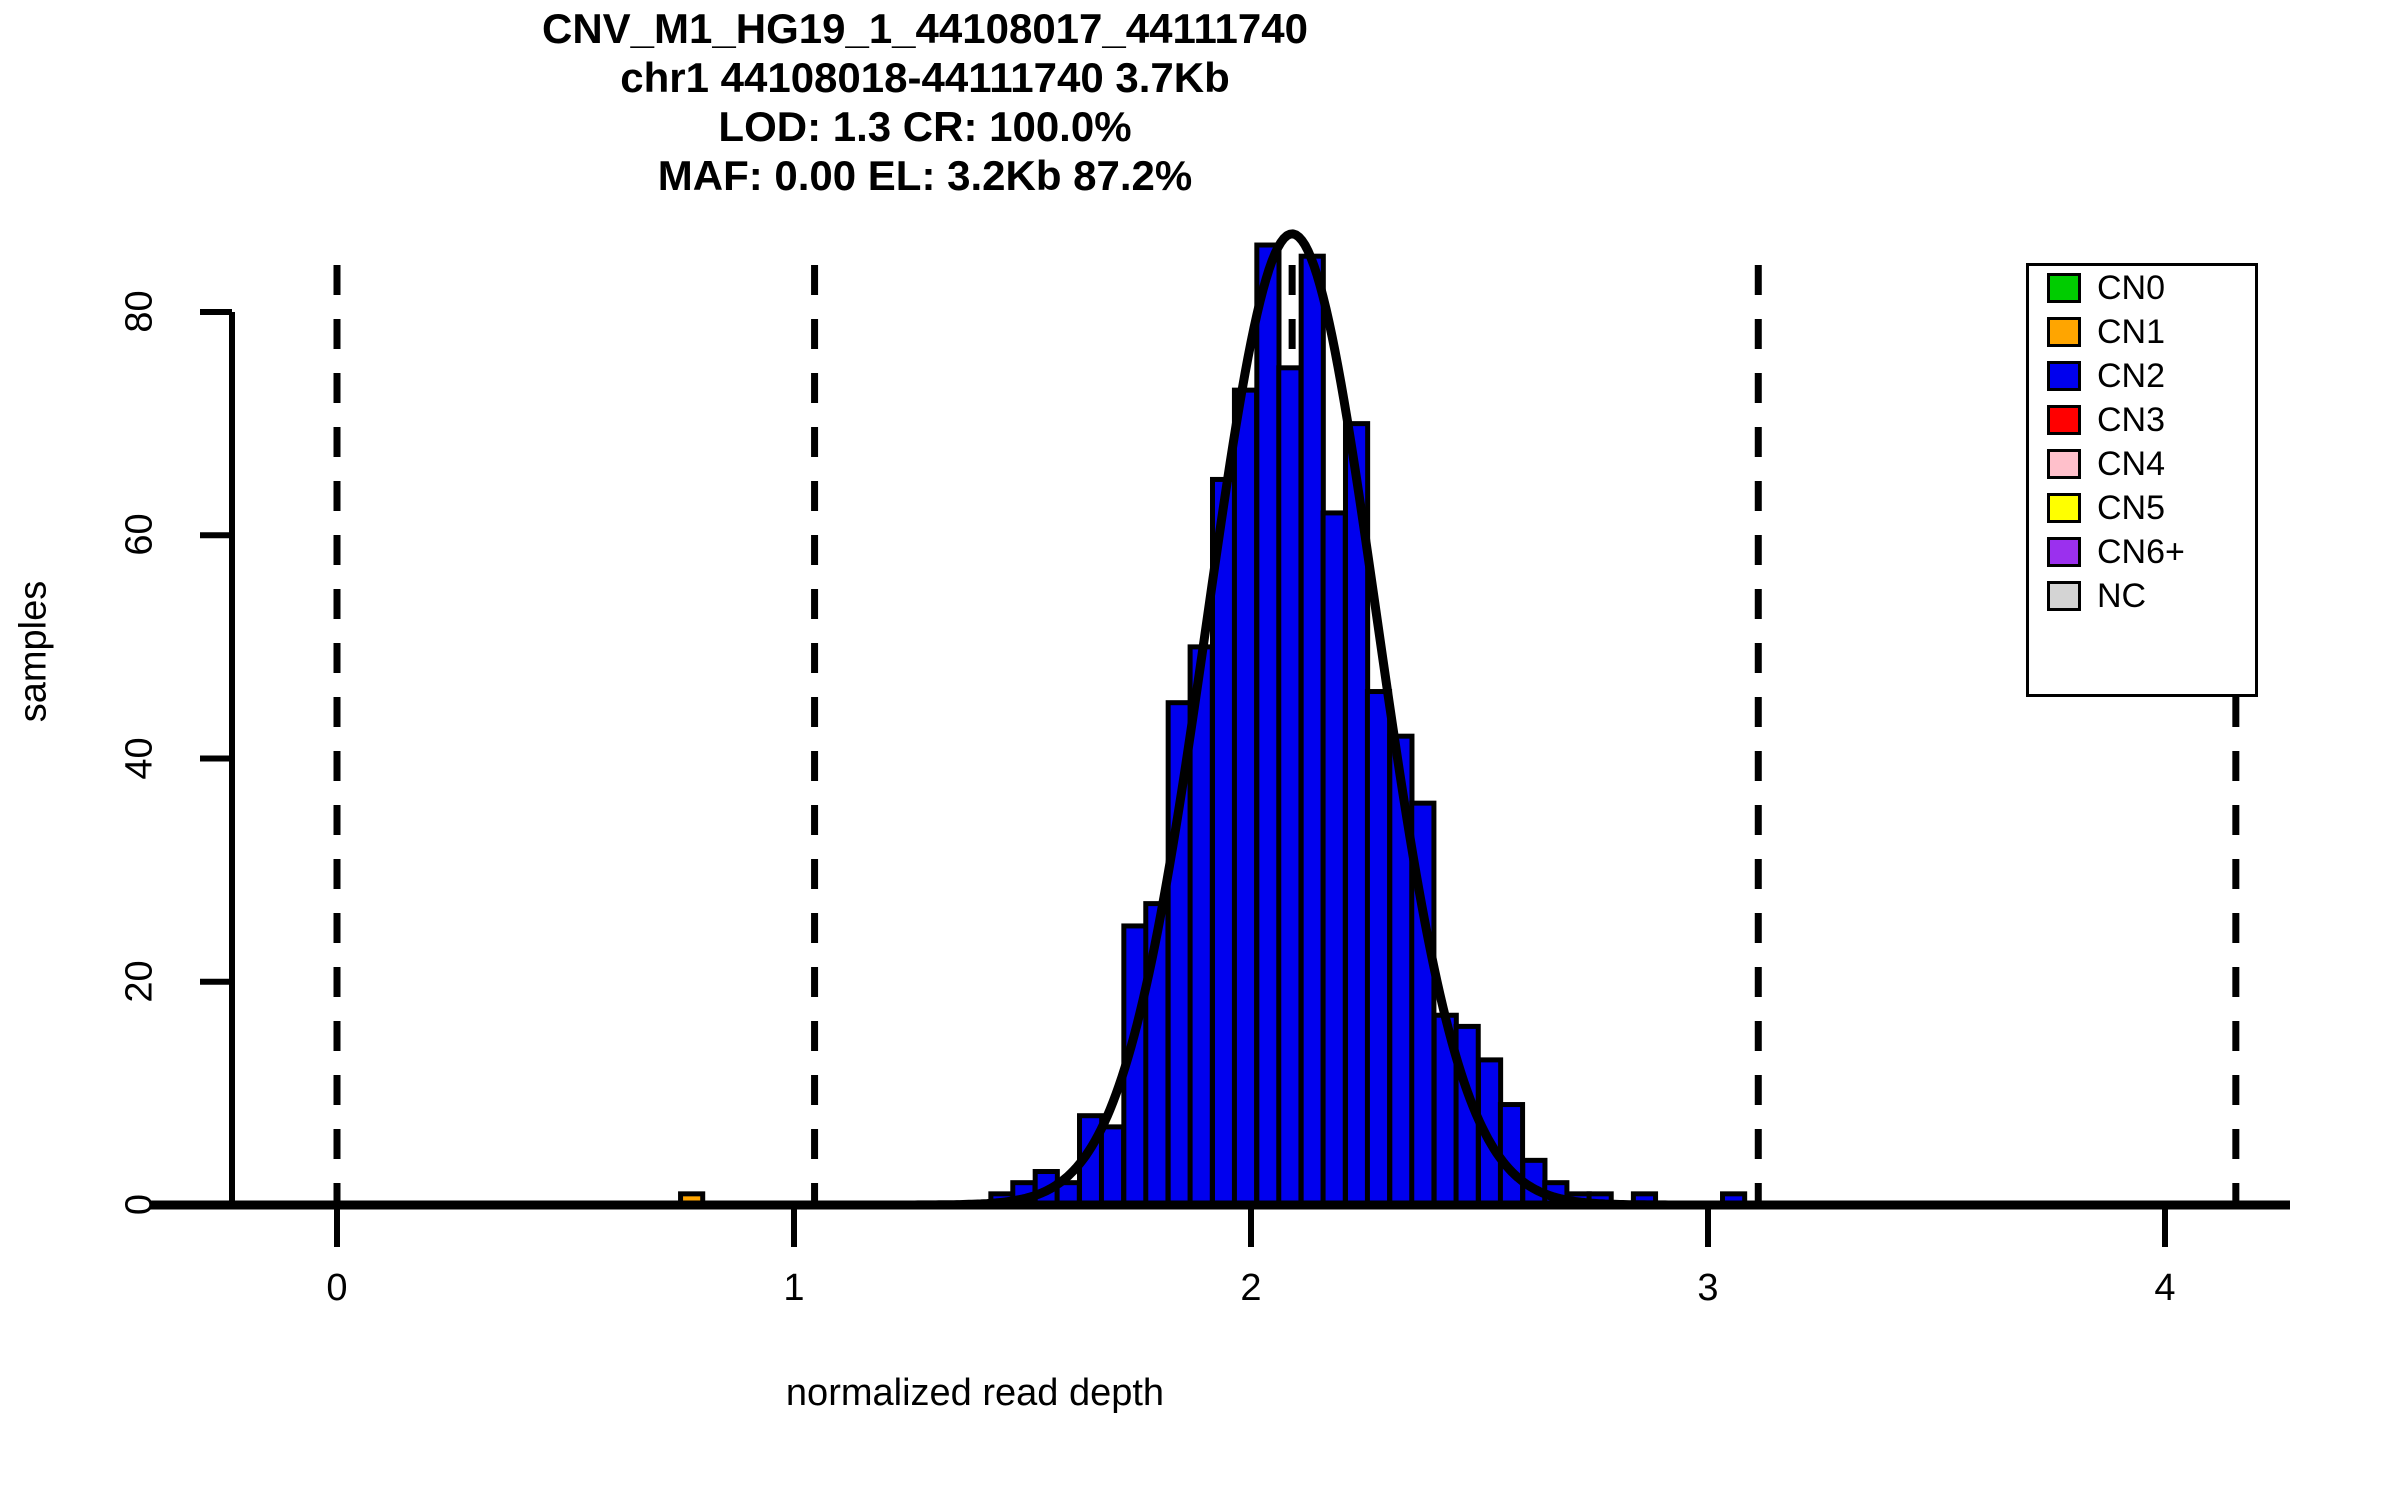 The image size is (2400, 1500). Describe the element at coordinates (925, 77) in the screenshot. I see `title-line-2: chr1 44108018-44111740 3.7Kb` at that location.